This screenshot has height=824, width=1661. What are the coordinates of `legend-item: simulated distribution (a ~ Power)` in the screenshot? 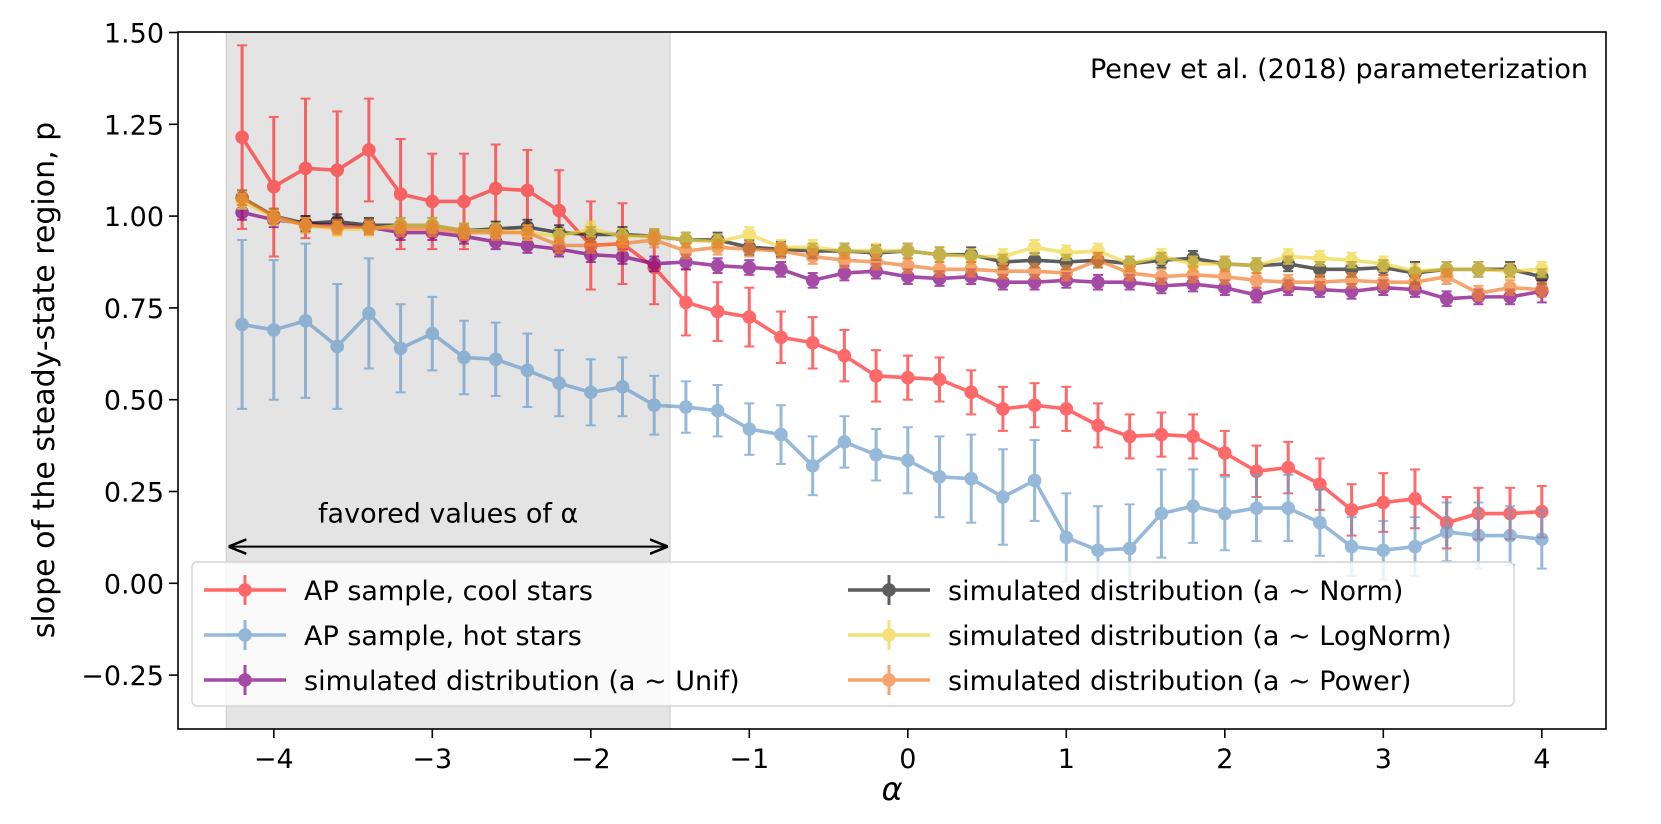 It's located at (1129, 681).